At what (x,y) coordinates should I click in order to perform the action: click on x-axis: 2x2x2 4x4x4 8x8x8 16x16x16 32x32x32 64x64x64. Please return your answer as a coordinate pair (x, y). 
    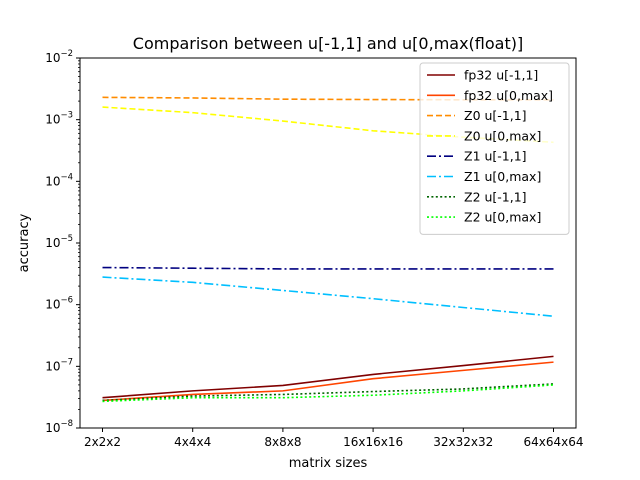
    Looking at the image, I should click on (334, 438).